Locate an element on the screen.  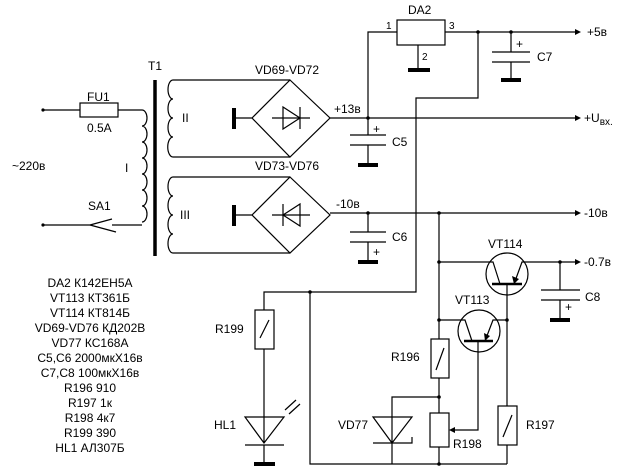
polarity-c7: + is located at coordinates (519, 44).